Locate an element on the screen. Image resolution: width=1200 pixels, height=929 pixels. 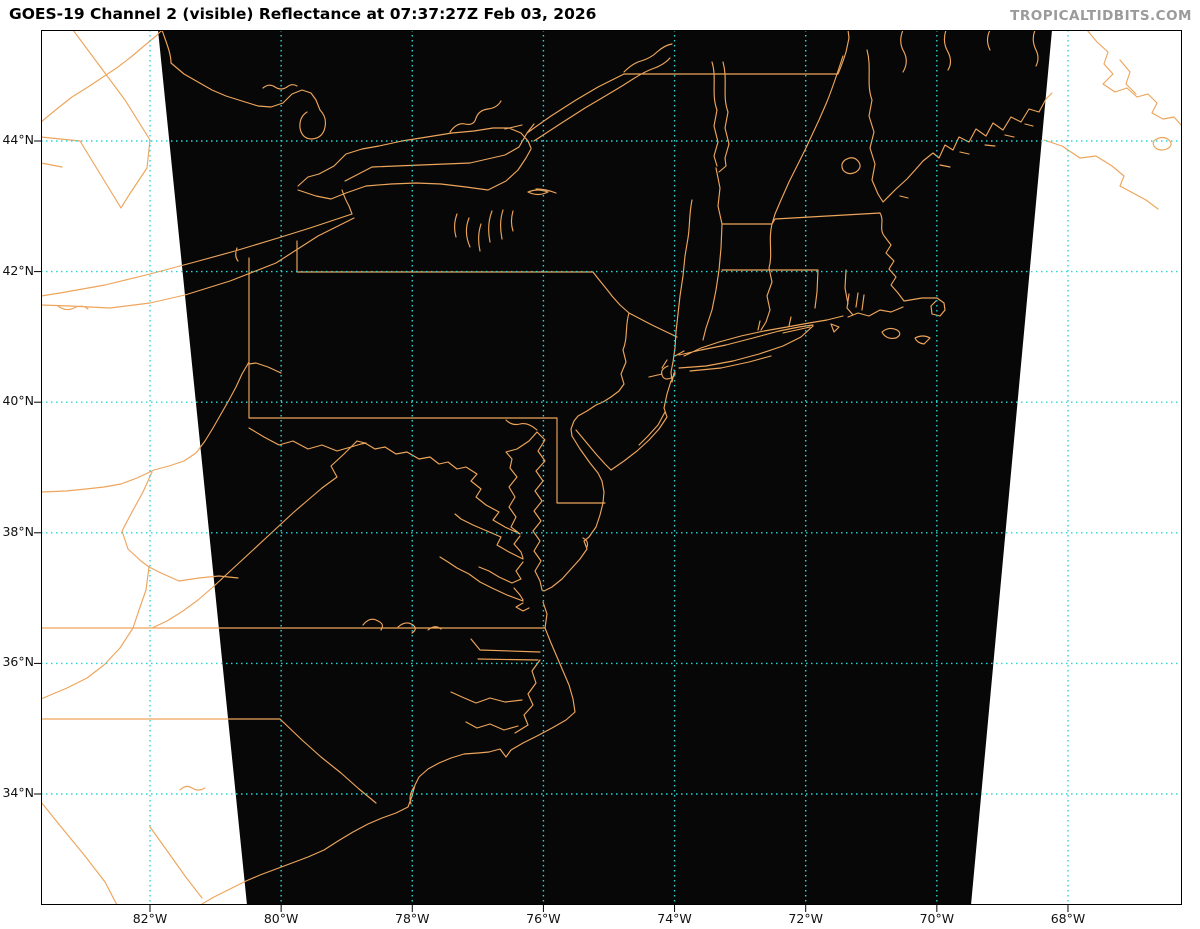
lon-tick-label: 70°W is located at coordinates (937, 918).